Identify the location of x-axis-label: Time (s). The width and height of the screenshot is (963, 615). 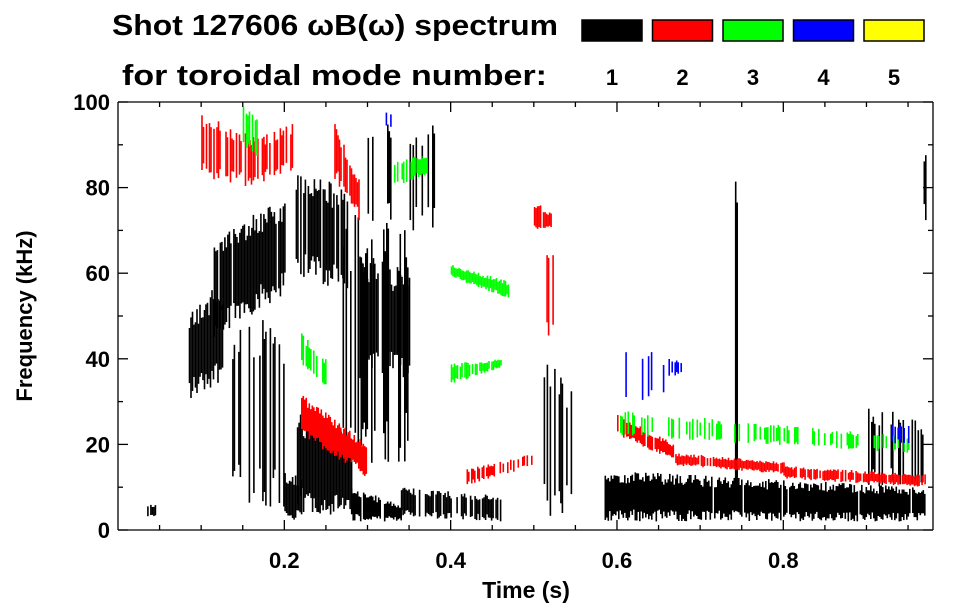
(526, 590).